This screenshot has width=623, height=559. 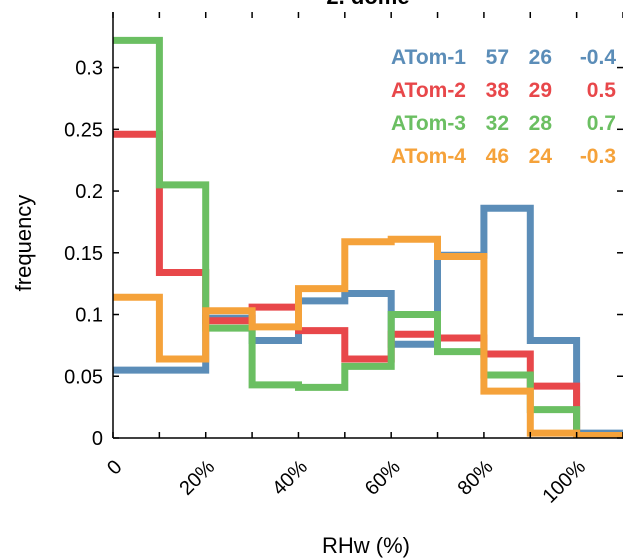 What do you see at coordinates (598, 57) in the screenshot?
I see `legend-entry-stat: -0.4` at bounding box center [598, 57].